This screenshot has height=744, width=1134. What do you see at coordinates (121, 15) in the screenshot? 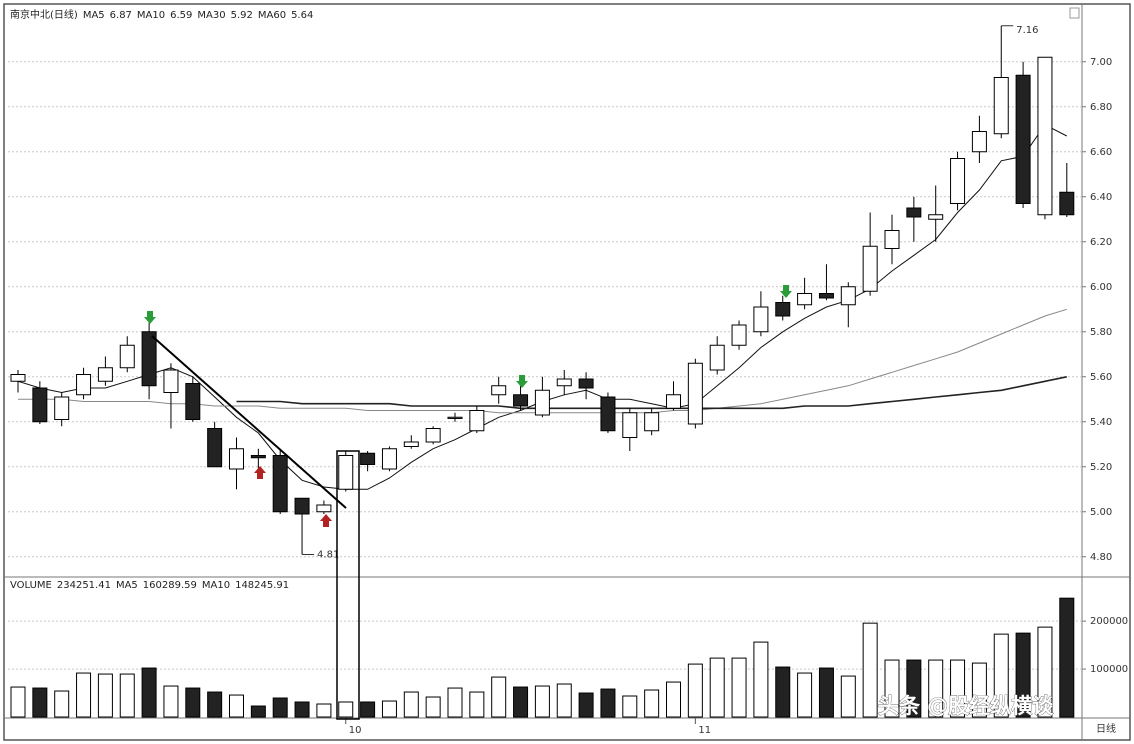
I see `header-text: 6.87` at bounding box center [121, 15].